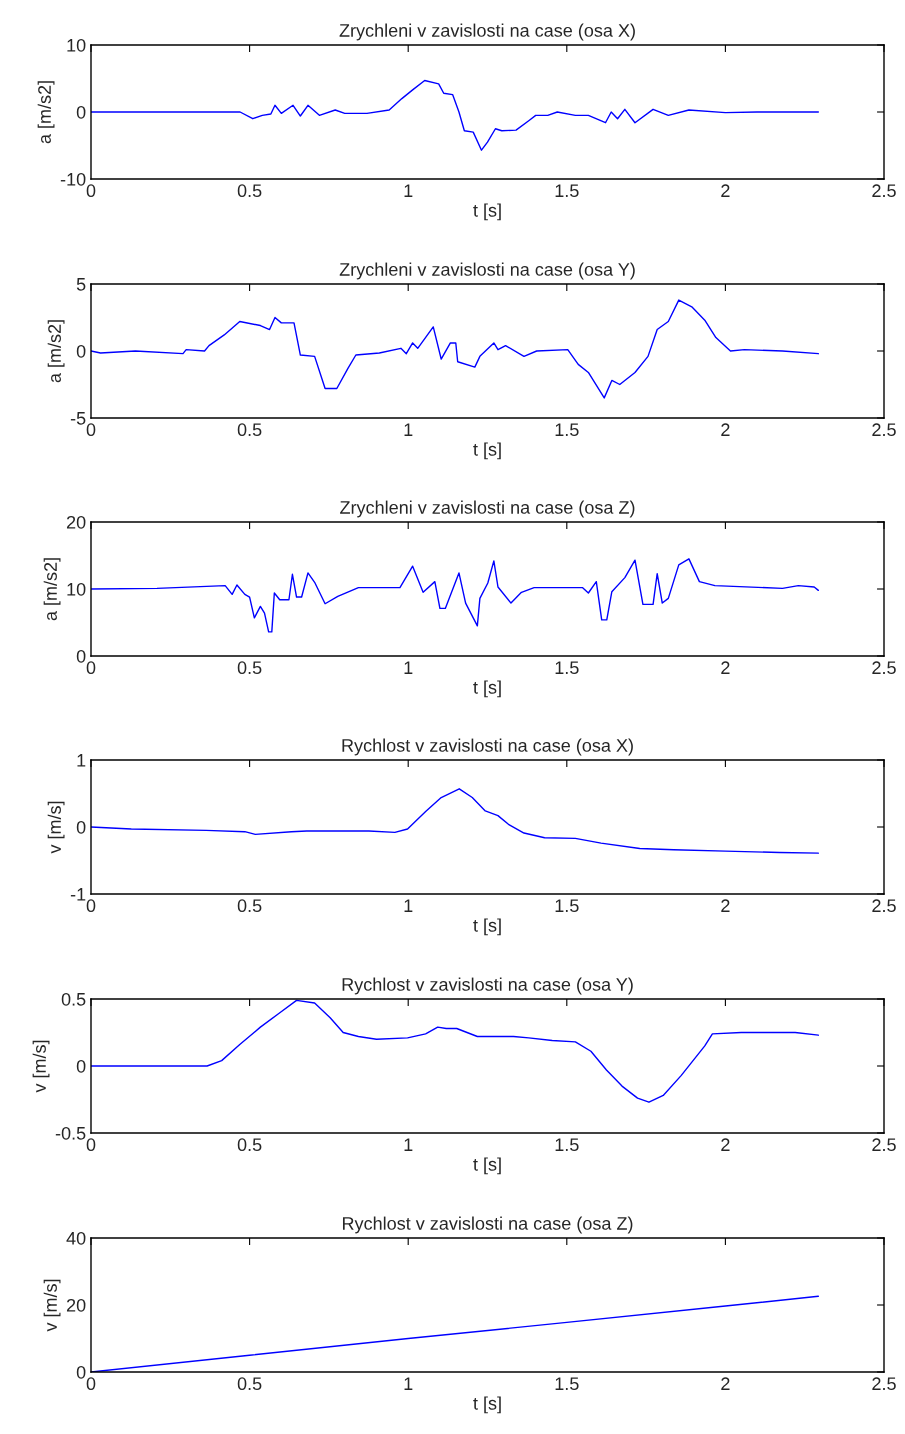 The image size is (905, 1434). What do you see at coordinates (487, 747) in the screenshot?
I see `chart-title: Rychlost v zavislosti na case (osa X)` at bounding box center [487, 747].